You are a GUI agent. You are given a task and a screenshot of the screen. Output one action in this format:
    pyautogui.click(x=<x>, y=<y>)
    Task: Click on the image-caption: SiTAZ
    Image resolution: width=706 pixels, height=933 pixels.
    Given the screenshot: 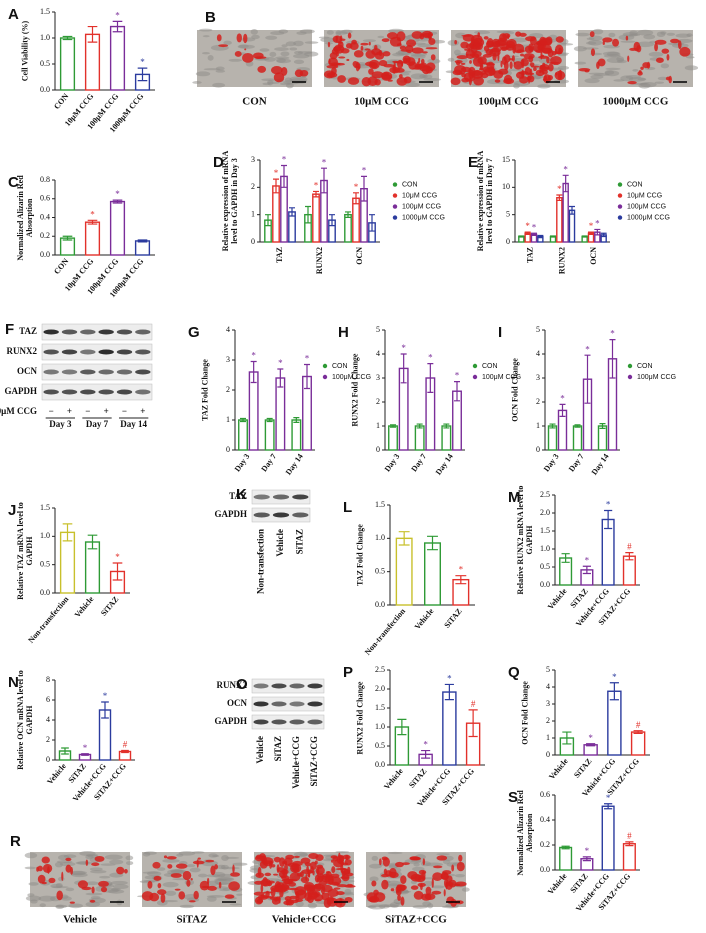 What is the action you would take?
    pyautogui.click(x=192, y=920)
    